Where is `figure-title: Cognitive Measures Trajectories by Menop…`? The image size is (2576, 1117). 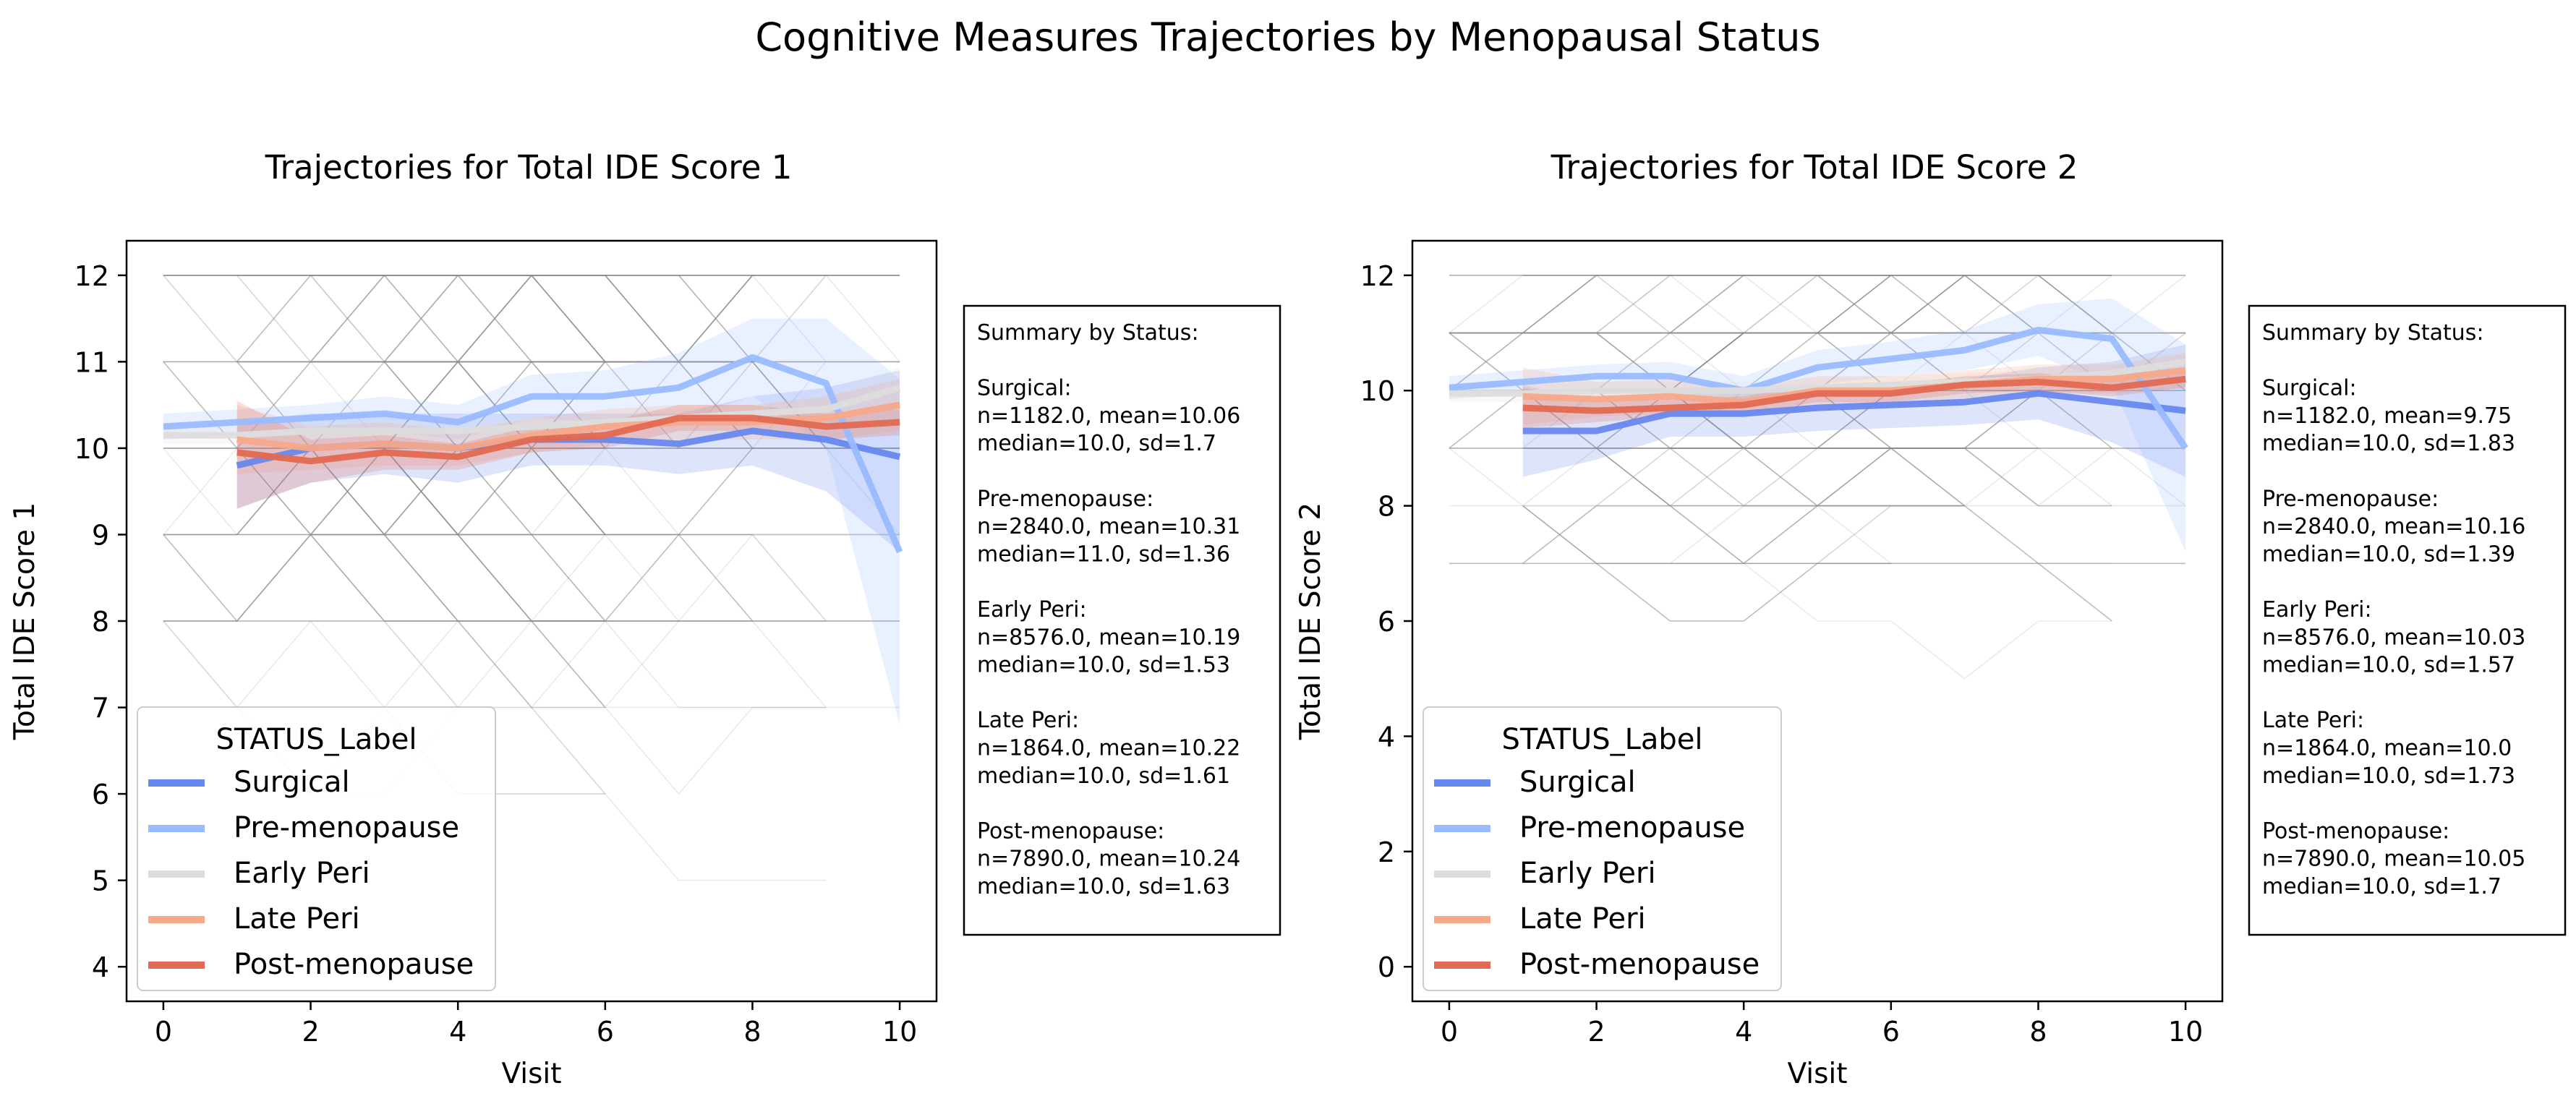
figure-title: Cognitive Measures Trajectories by Menop… is located at coordinates (1288, 37).